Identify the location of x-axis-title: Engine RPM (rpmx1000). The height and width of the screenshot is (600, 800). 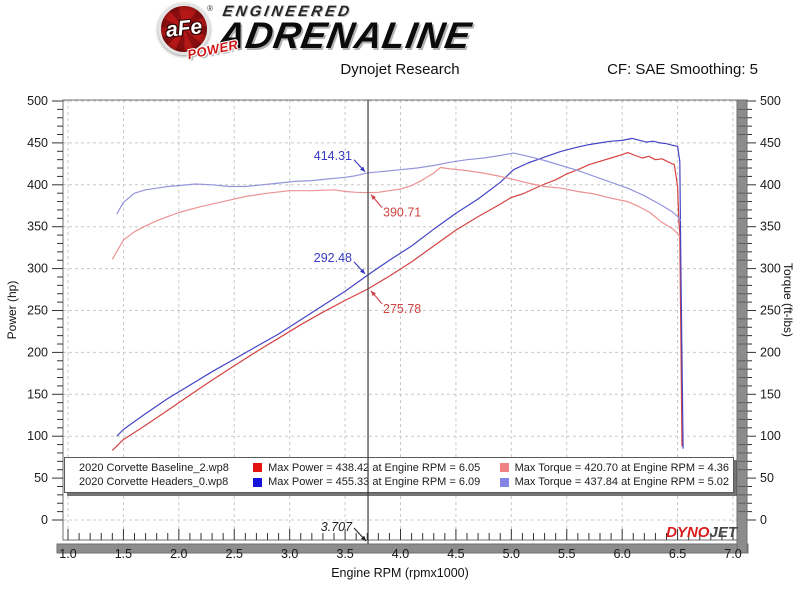
(400, 573).